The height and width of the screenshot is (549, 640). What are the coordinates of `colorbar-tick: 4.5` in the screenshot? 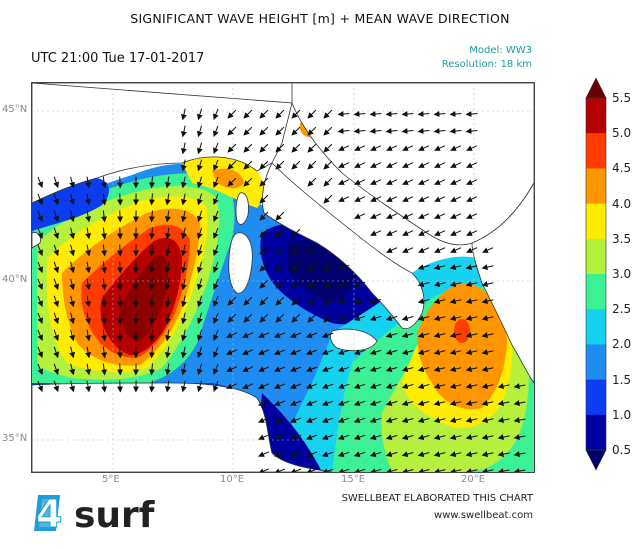 It's located at (622, 168).